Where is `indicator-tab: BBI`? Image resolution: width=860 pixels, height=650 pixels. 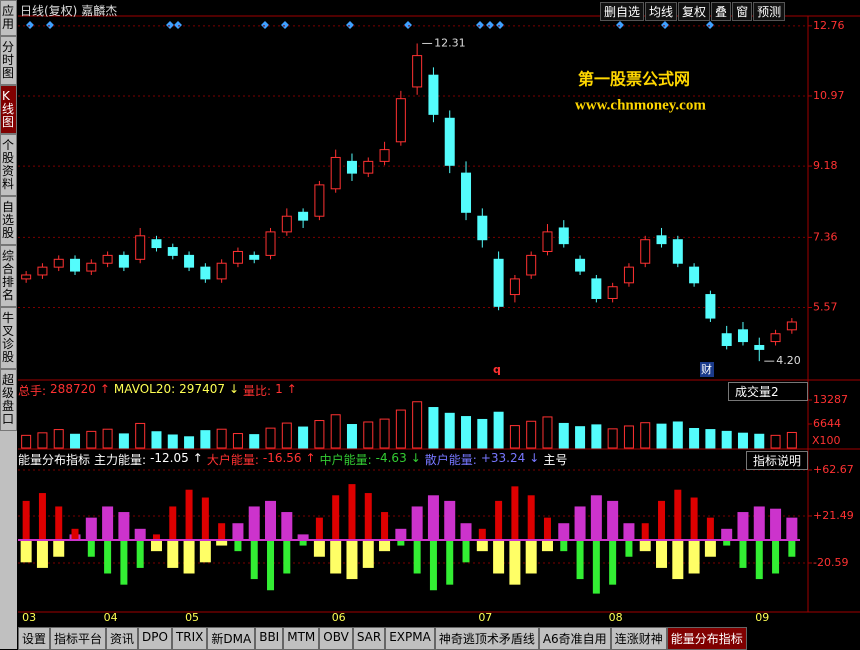 indicator-tab: BBI is located at coordinates (269, 638).